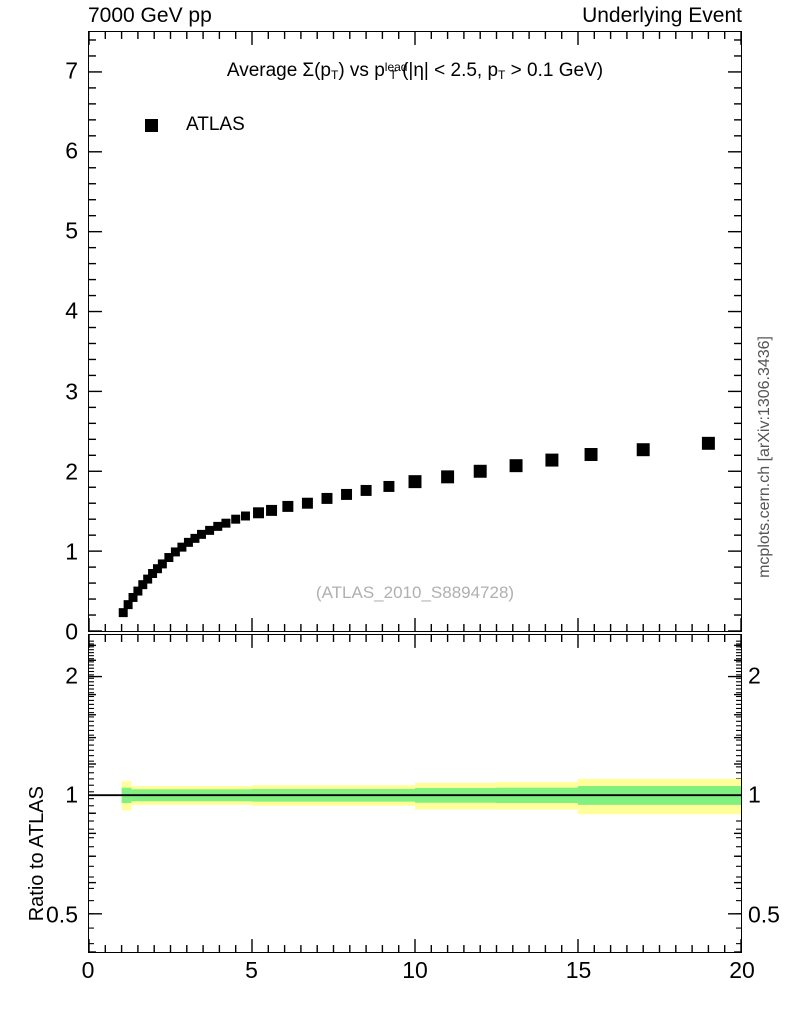 The width and height of the screenshot is (786, 1024). What do you see at coordinates (767, 793) in the screenshot?
I see `ratio-y-axis-labels-right: 0.5 1 2` at bounding box center [767, 793].